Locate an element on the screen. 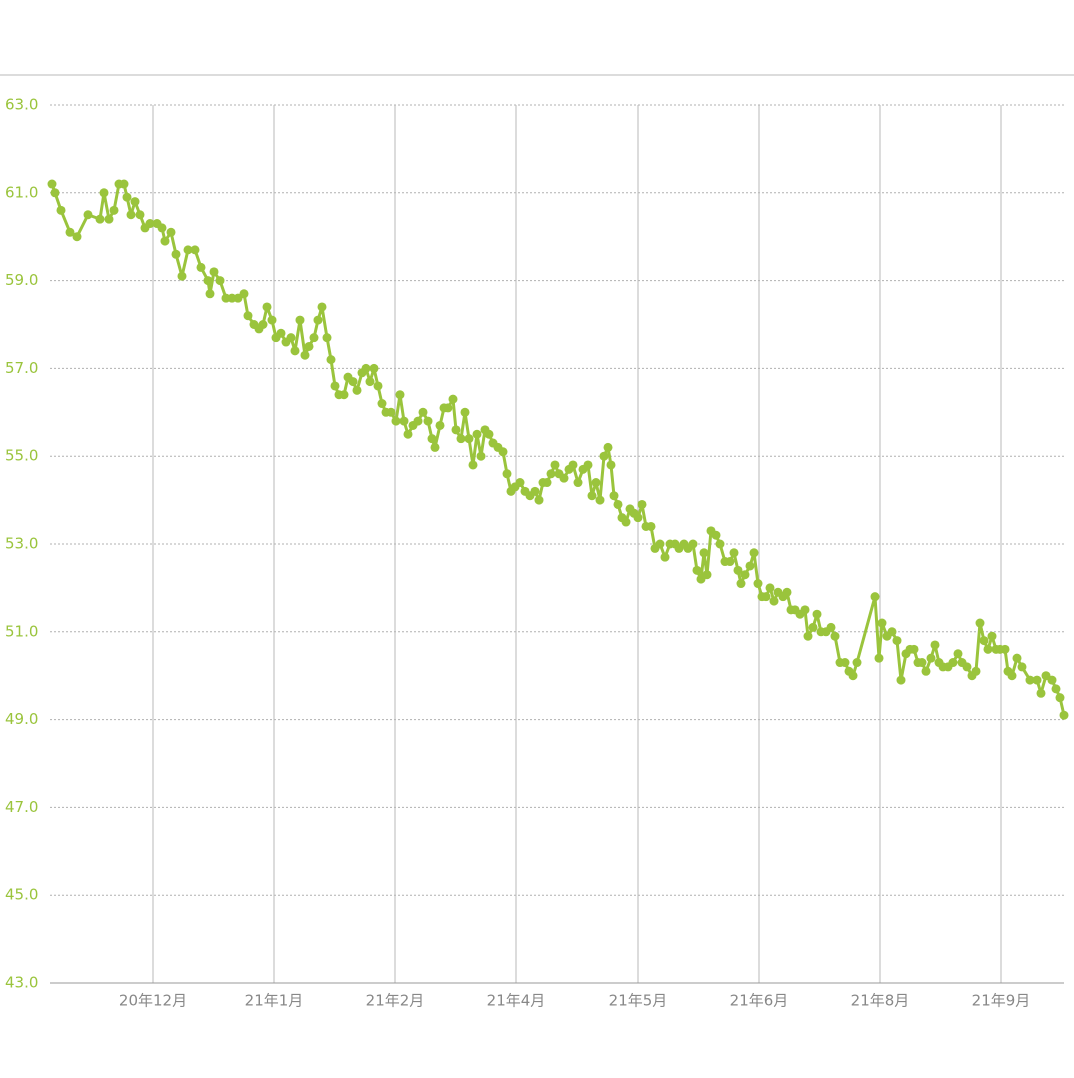 This screenshot has height=1078, width=1074. y-tick-label: 63.0 is located at coordinates (21, 105).